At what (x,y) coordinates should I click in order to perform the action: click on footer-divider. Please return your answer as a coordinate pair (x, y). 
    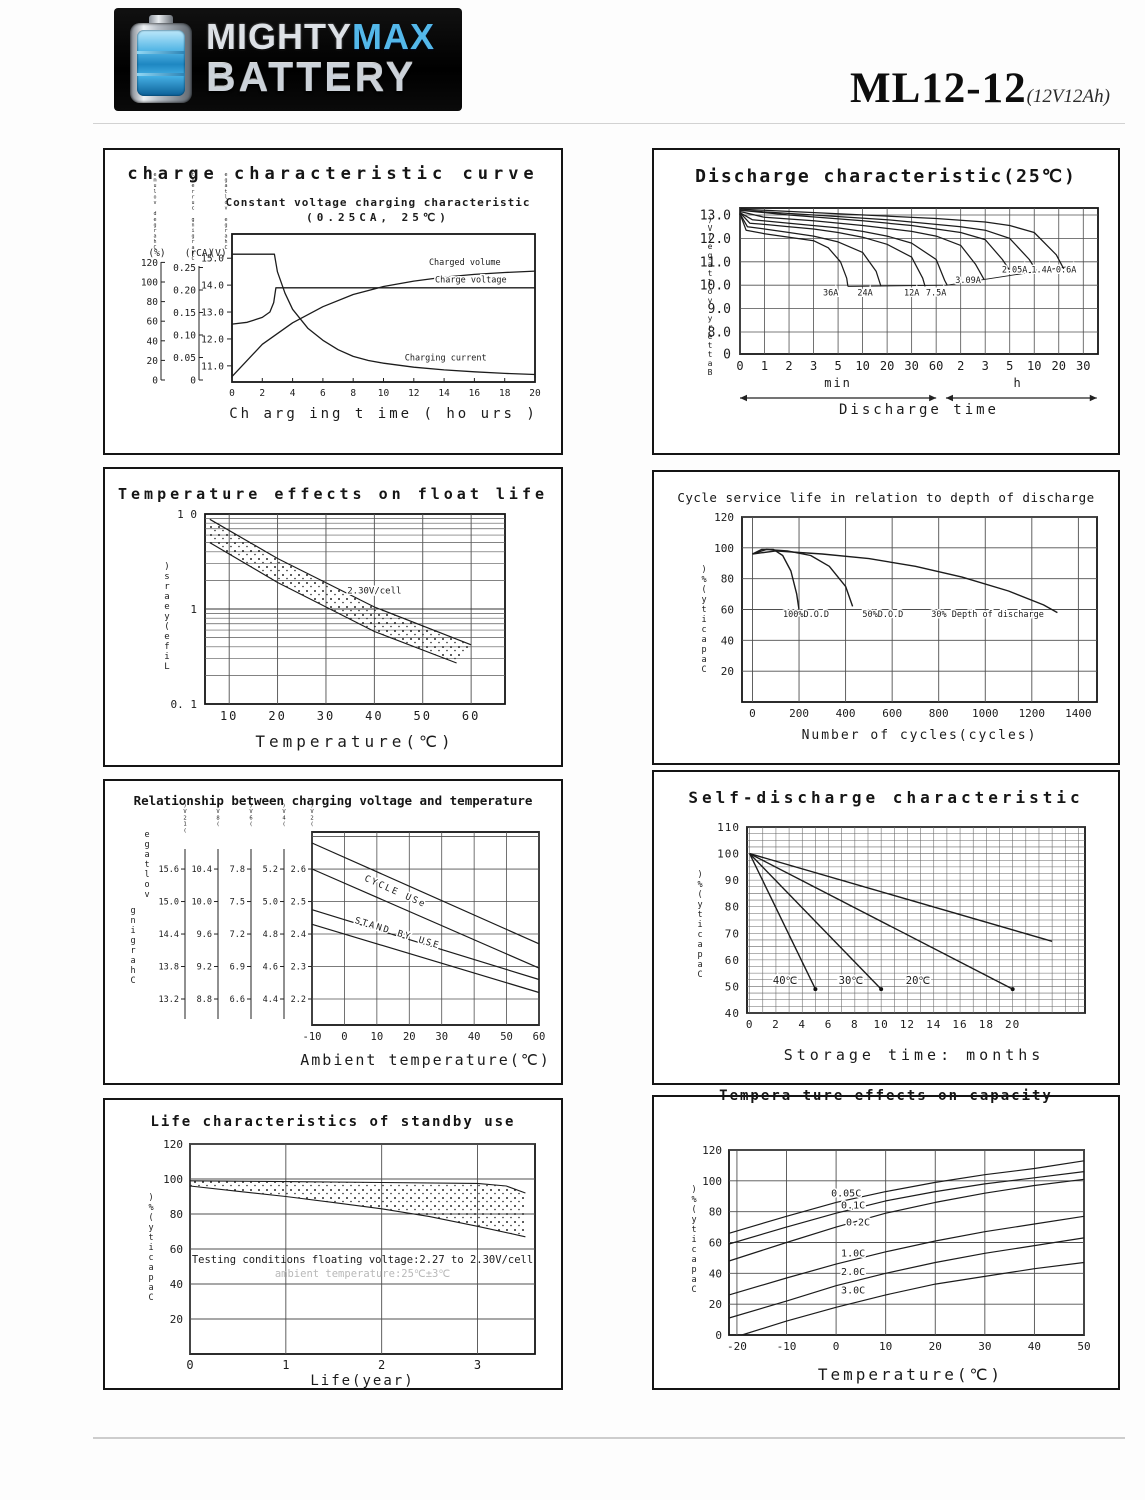
    Looking at the image, I should click on (609, 1438).